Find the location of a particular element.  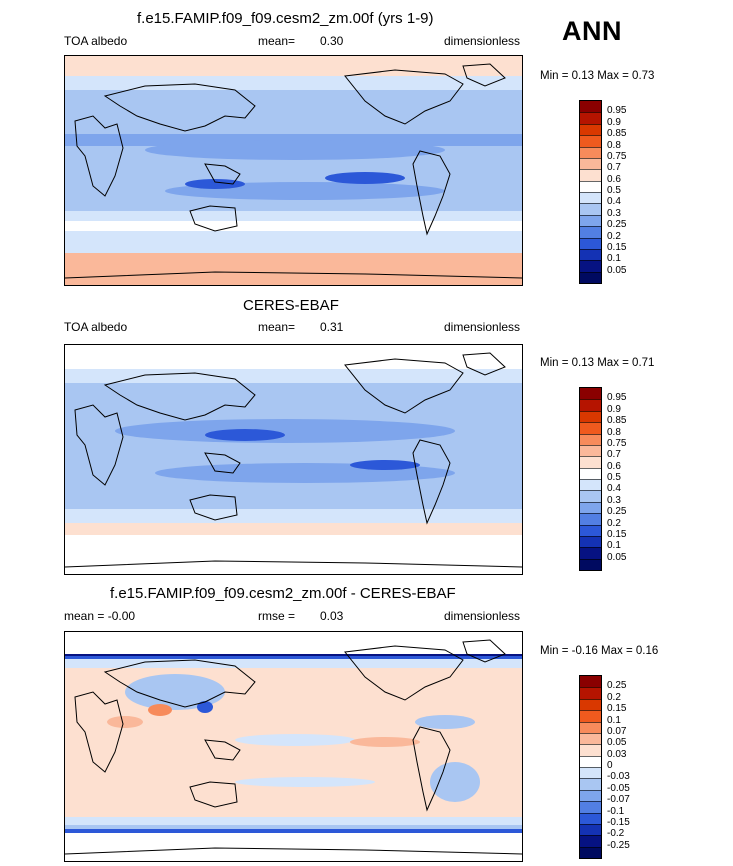

colorbar-tick-label: 0.6 is located at coordinates (614, 179).